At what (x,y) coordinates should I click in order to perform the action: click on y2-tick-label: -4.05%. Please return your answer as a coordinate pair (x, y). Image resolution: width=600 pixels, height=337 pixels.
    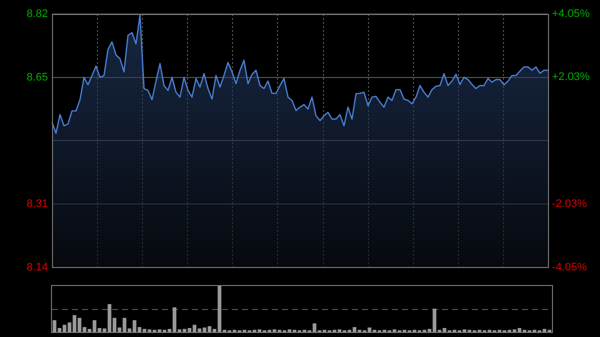
    Looking at the image, I should click on (570, 267).